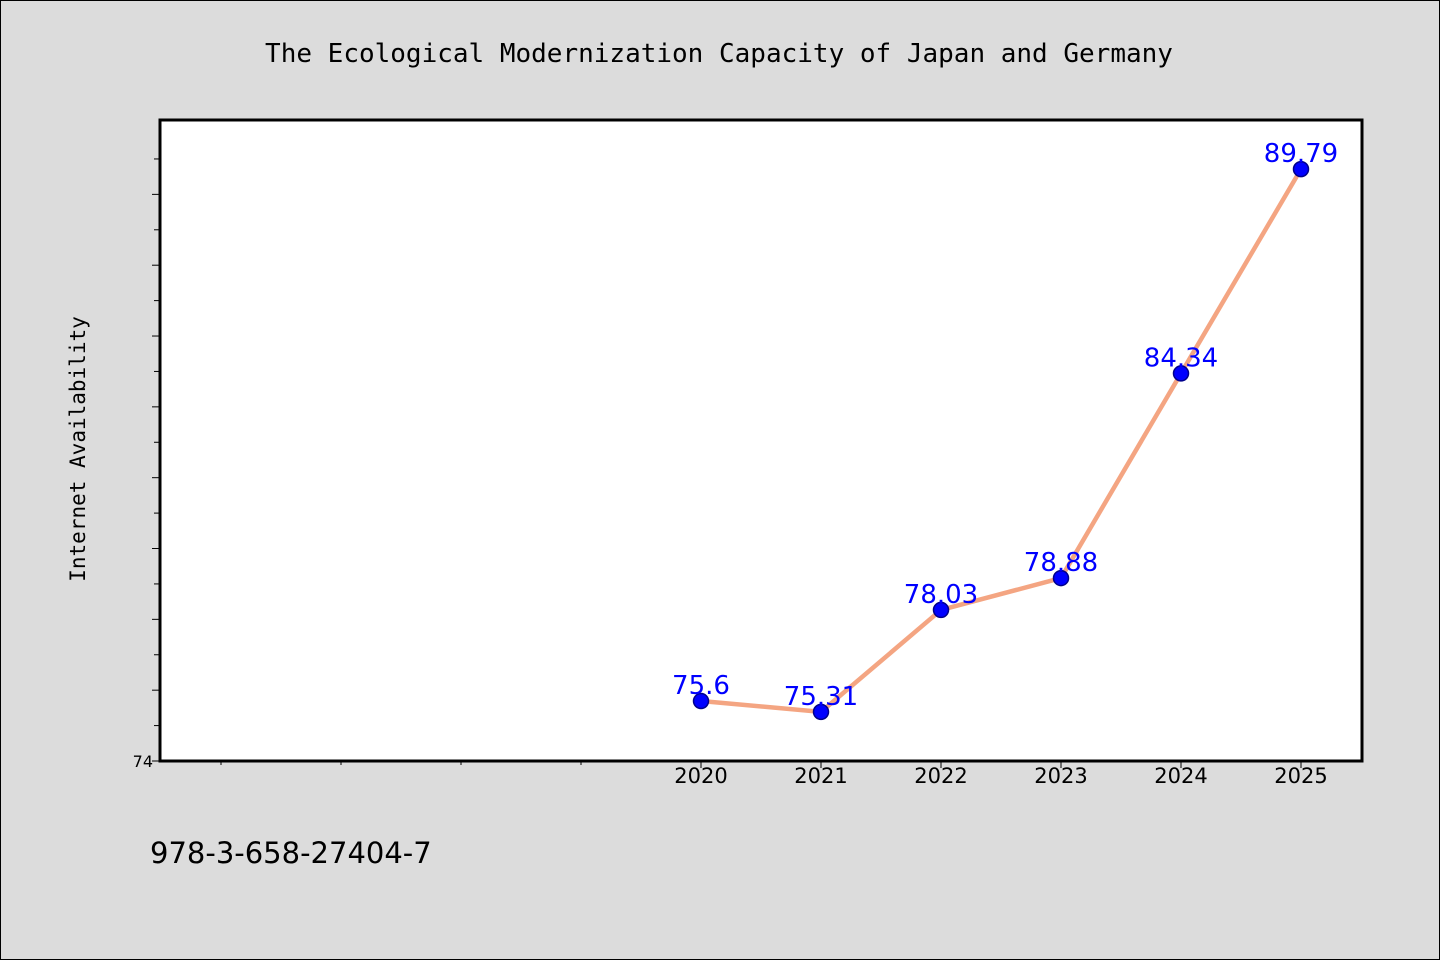 This screenshot has width=1440, height=960. Describe the element at coordinates (1000, 776) in the screenshot. I see `x-axis-tick-labels: 2020 2021 2022 2023 2024 2025` at that location.